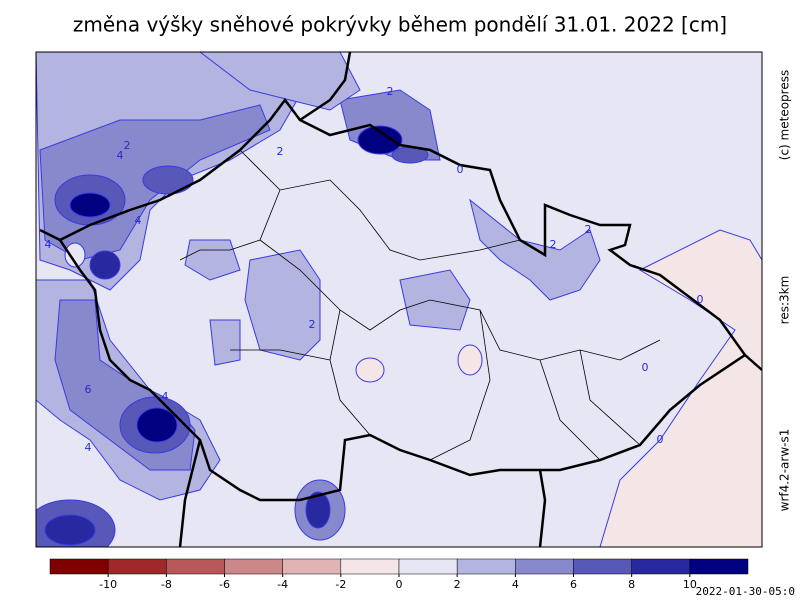 Image resolution: width=800 pixels, height=600 pixels. I want to click on colorbar-tick-label: 0, so click(399, 584).